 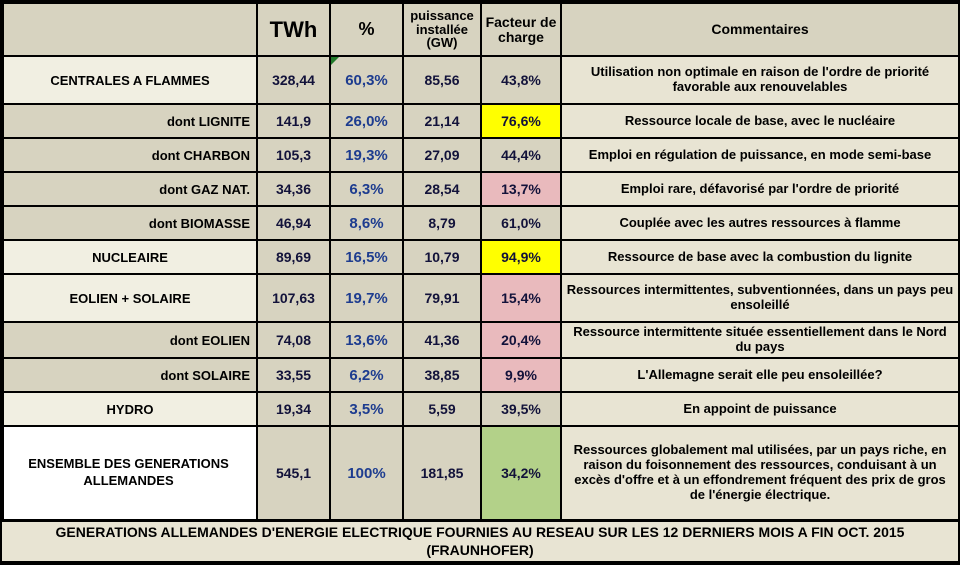 What do you see at coordinates (442, 257) in the screenshot?
I see `cell-gw: 10,79` at bounding box center [442, 257].